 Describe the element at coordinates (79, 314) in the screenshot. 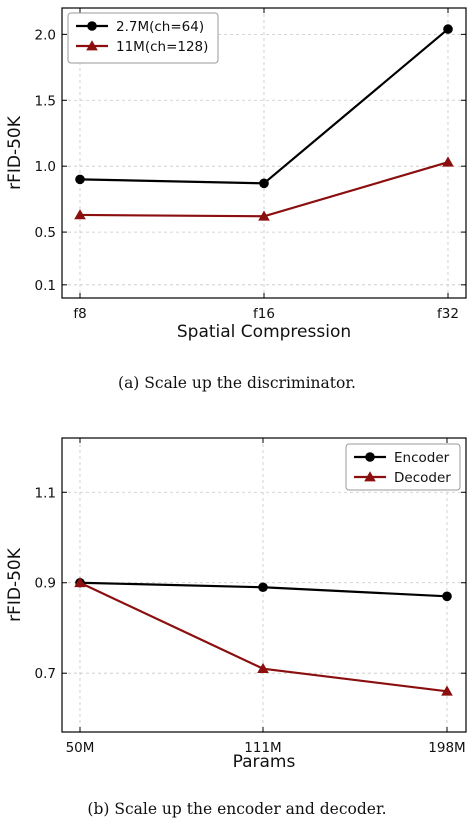

I see `x-tick-label: f8` at that location.